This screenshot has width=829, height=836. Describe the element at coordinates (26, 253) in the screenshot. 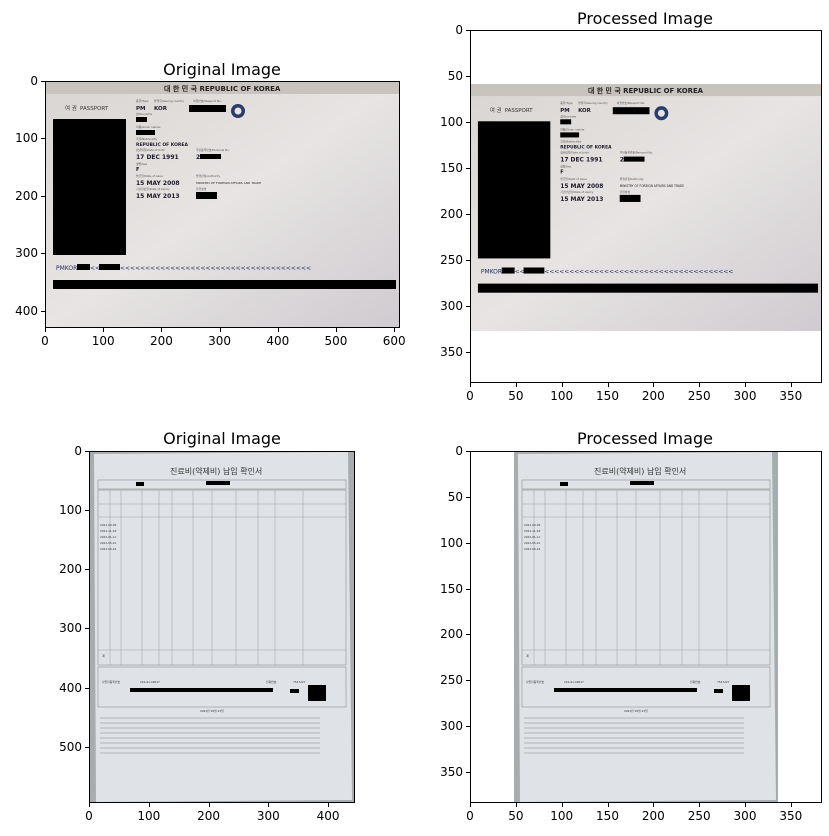

I see `y-tick-label: 300` at that location.